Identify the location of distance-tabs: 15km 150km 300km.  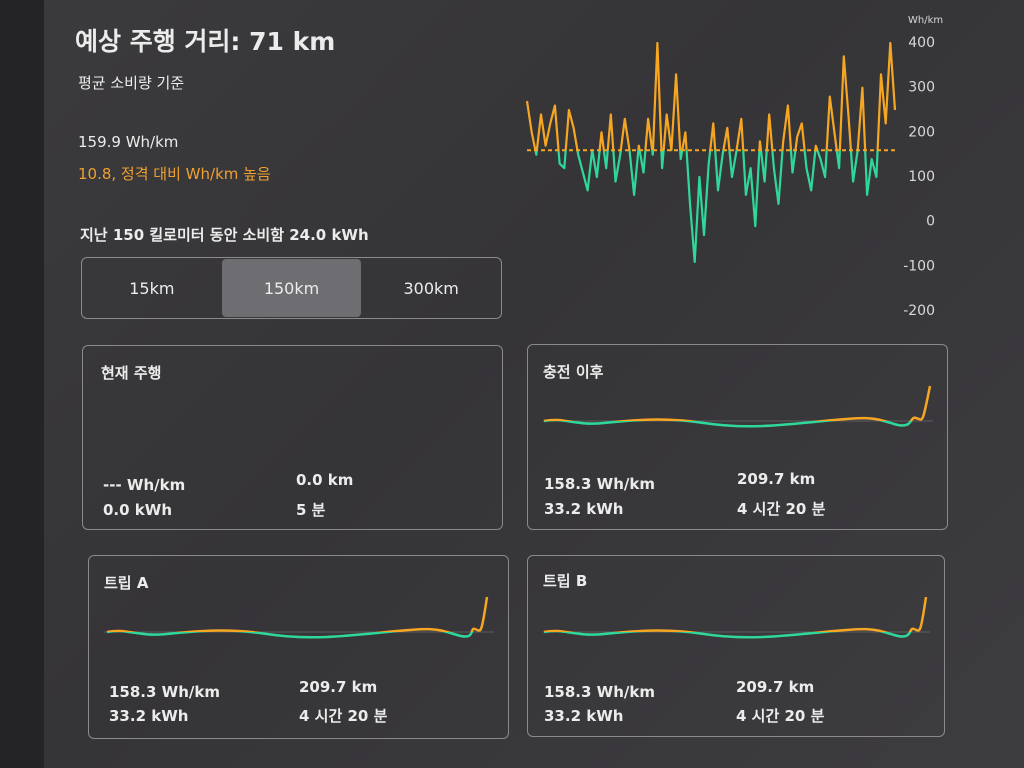
(291, 288).